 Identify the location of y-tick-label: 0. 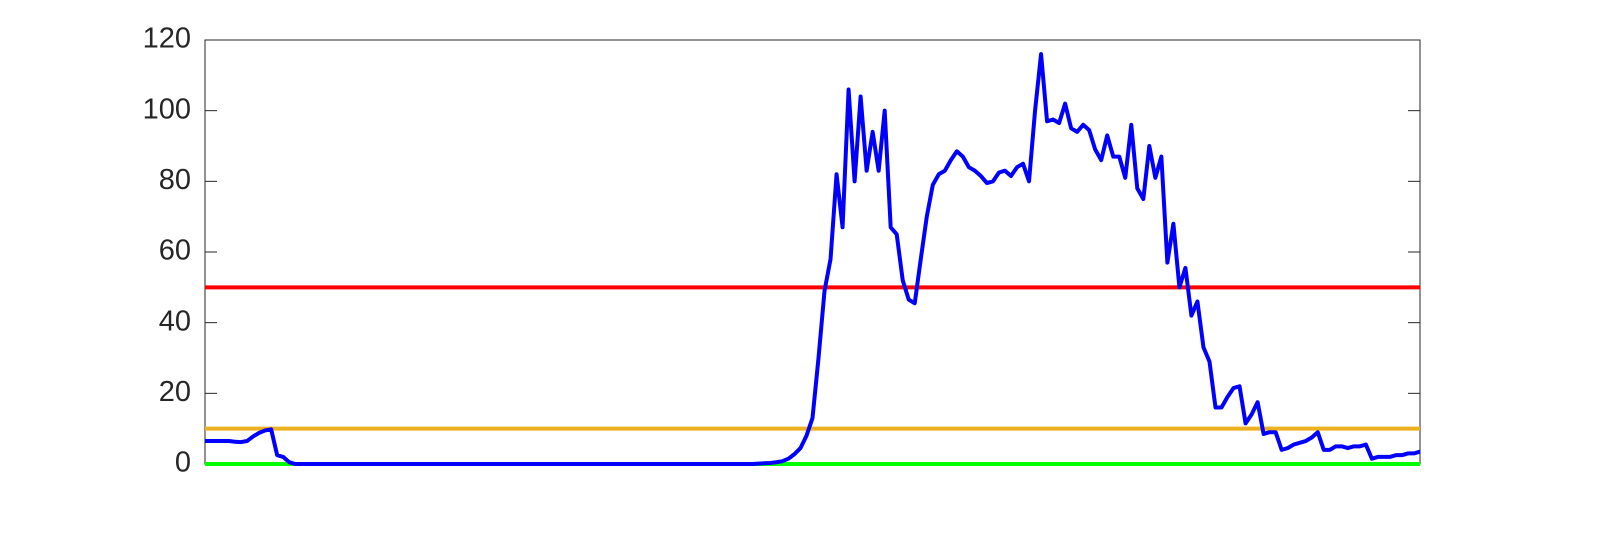
(183, 463).